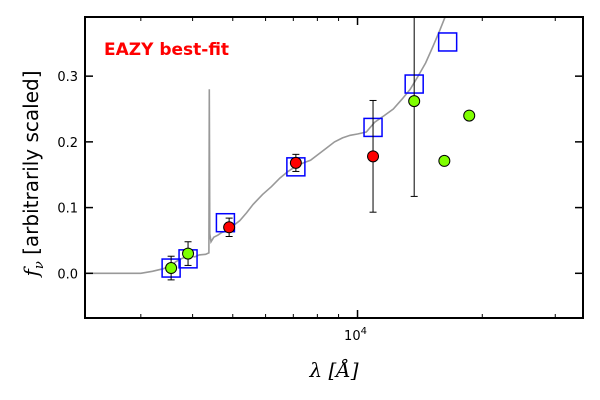  What do you see at coordinates (33, 174) in the screenshot?
I see `y-axis-label: fν [arbitrarily scaled]` at bounding box center [33, 174].